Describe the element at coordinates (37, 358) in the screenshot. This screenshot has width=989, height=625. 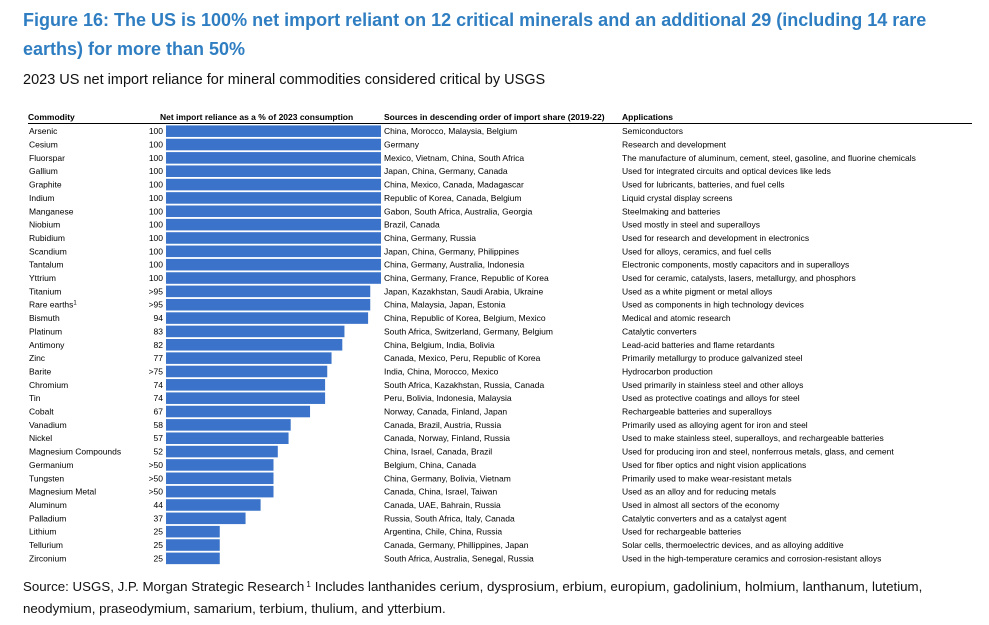
I see `category-label-zinc: Zinc` at that location.